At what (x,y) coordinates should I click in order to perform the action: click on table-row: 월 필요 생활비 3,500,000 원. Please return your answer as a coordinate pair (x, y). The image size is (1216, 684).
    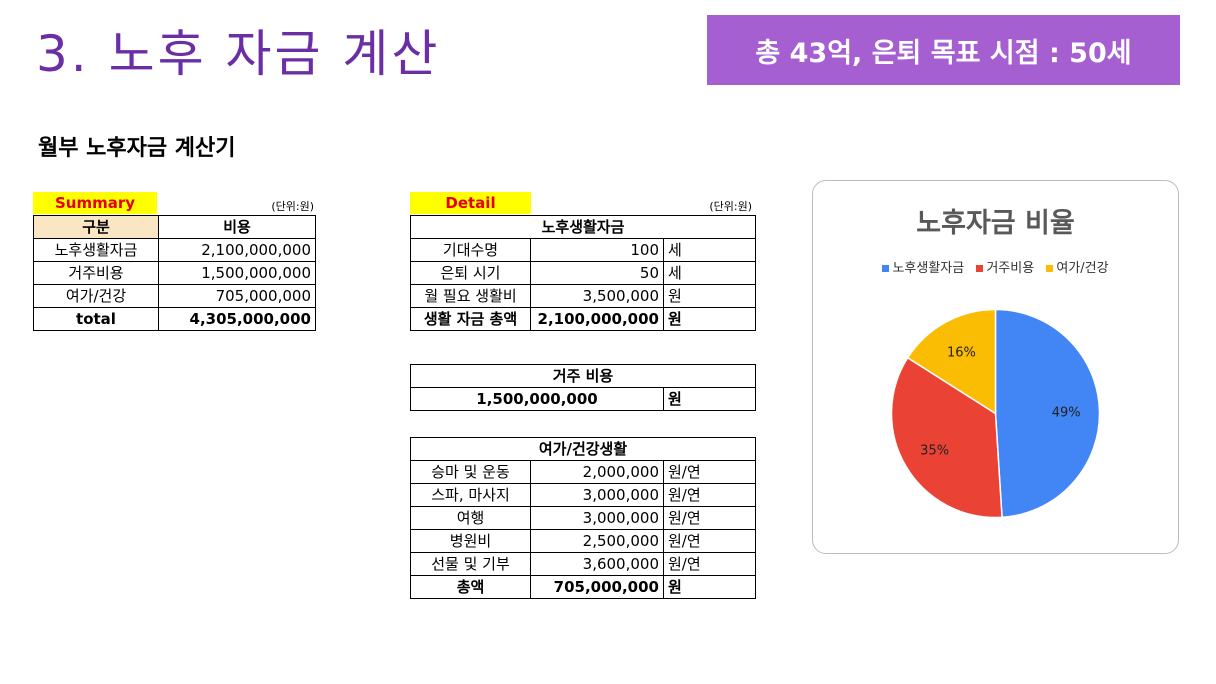
    Looking at the image, I should click on (583, 296).